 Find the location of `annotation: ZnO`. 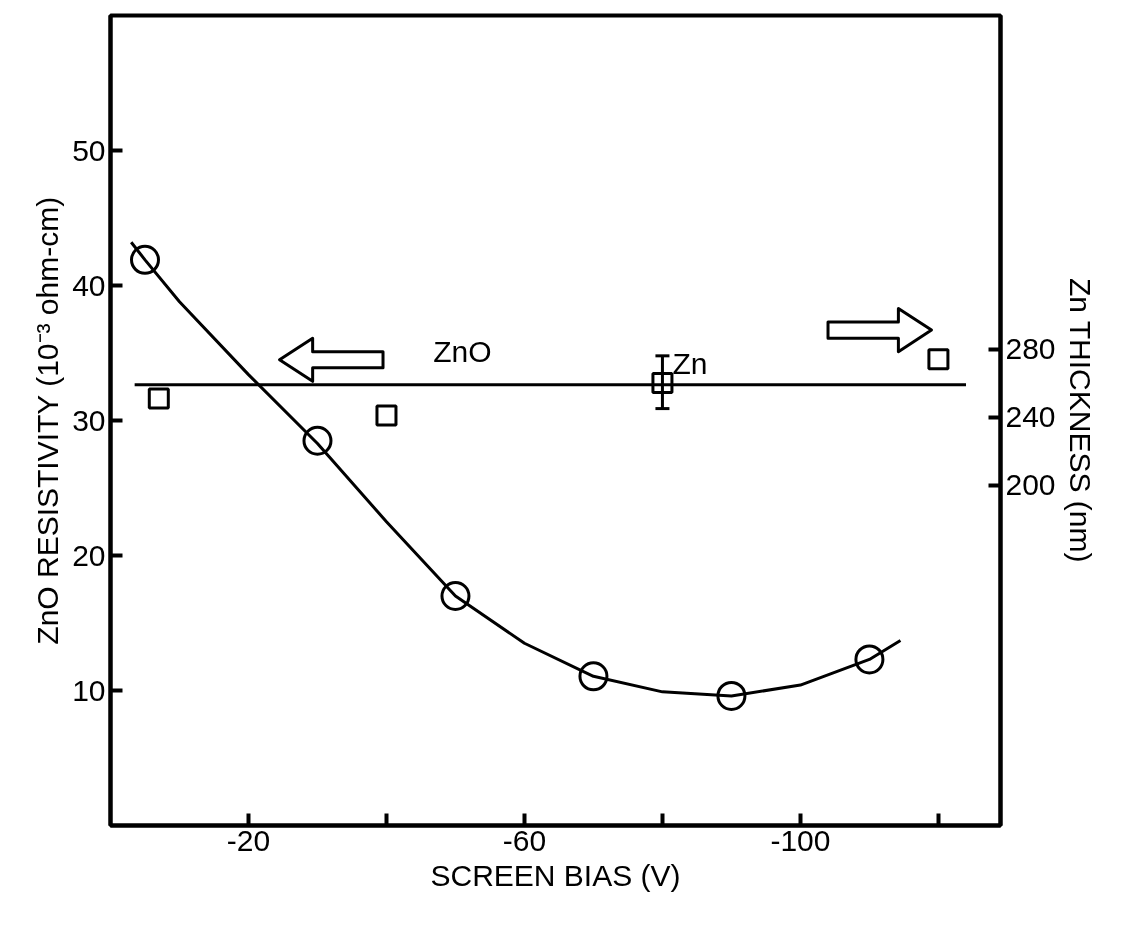

annotation: ZnO is located at coordinates (462, 352).